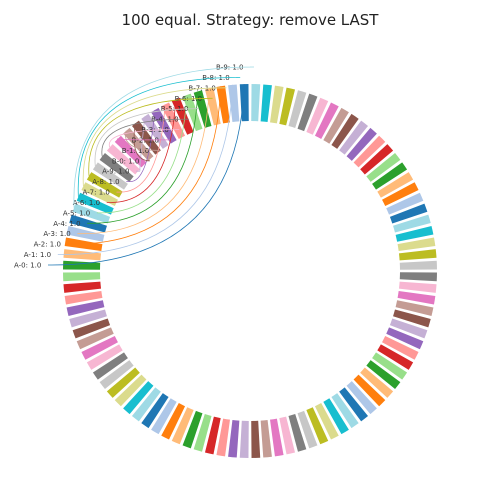 This screenshot has height=500, width=500. Describe the element at coordinates (56, 234) in the screenshot. I see `slice-label: A-3: 1.0` at that location.